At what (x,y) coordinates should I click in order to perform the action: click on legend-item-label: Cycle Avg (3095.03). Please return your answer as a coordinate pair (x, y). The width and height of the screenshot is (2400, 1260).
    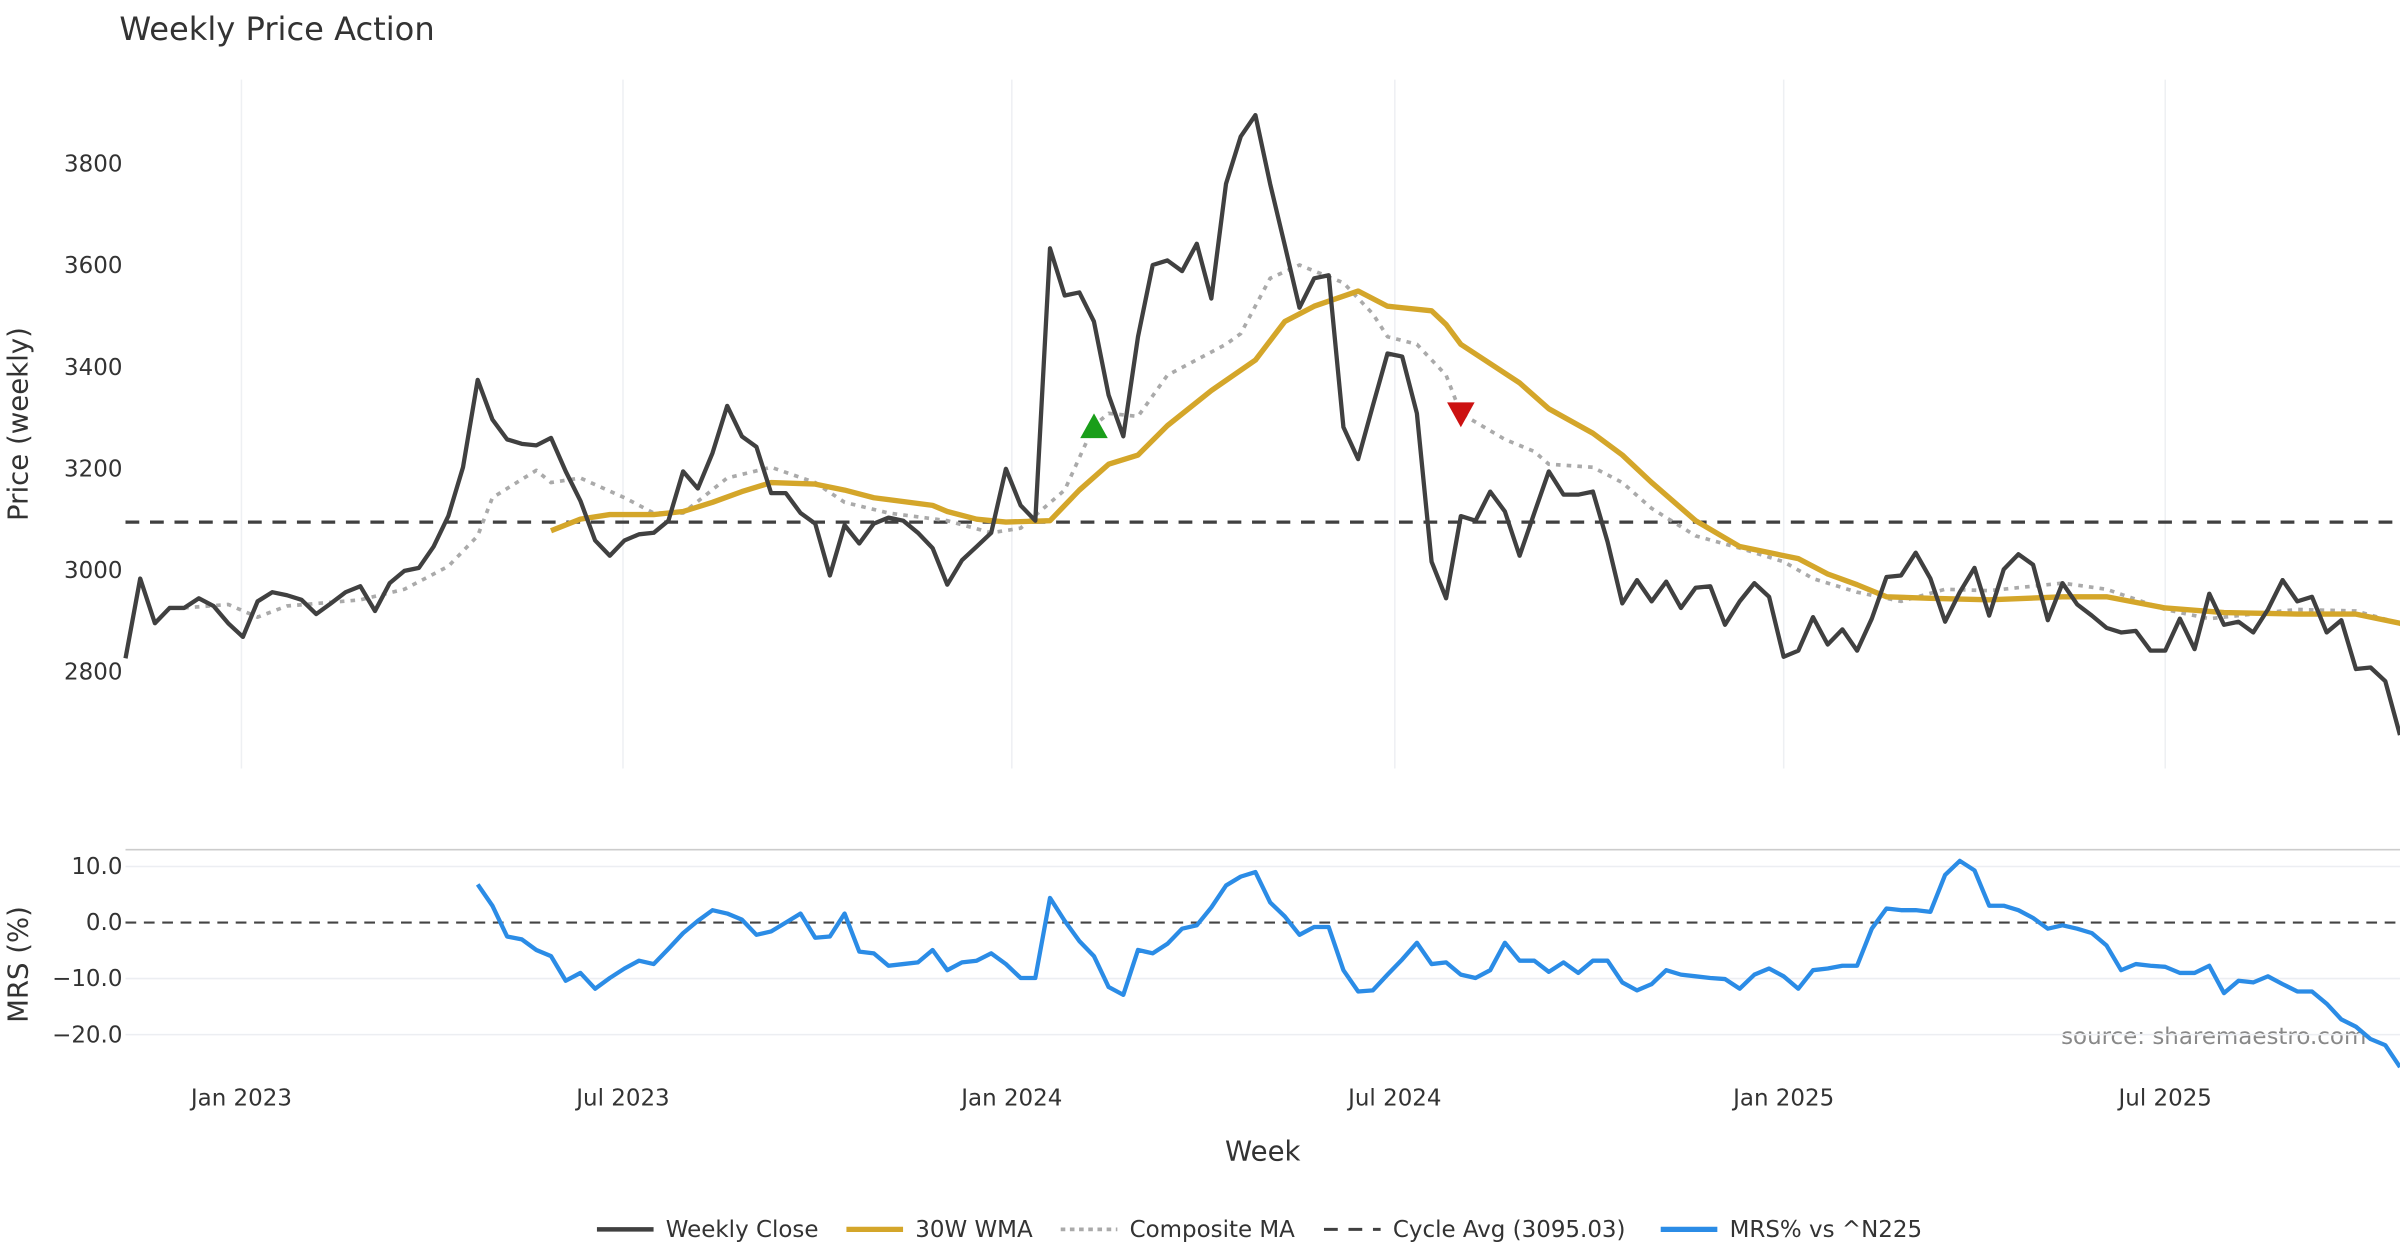
    Looking at the image, I should click on (1509, 1230).